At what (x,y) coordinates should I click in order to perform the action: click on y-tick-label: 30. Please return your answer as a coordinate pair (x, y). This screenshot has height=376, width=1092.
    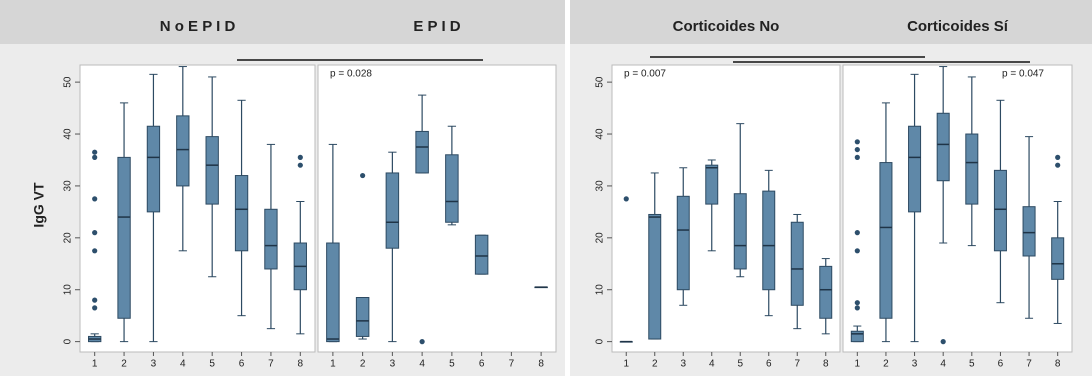
    Looking at the image, I should click on (68, 186).